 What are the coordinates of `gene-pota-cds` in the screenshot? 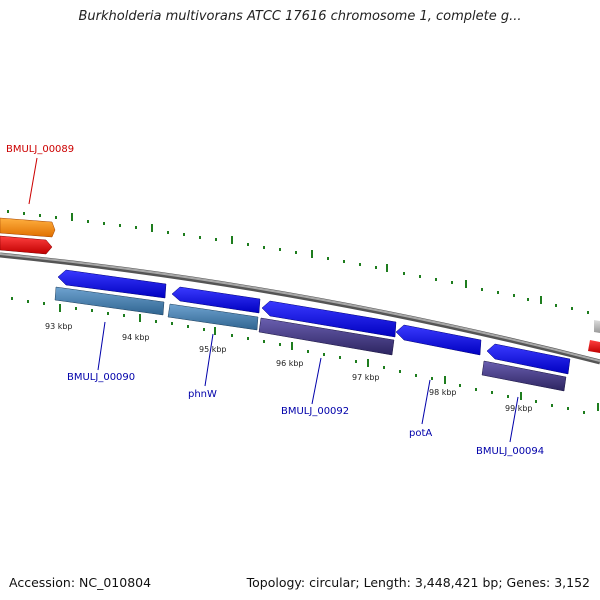 It's located at (438, 340).